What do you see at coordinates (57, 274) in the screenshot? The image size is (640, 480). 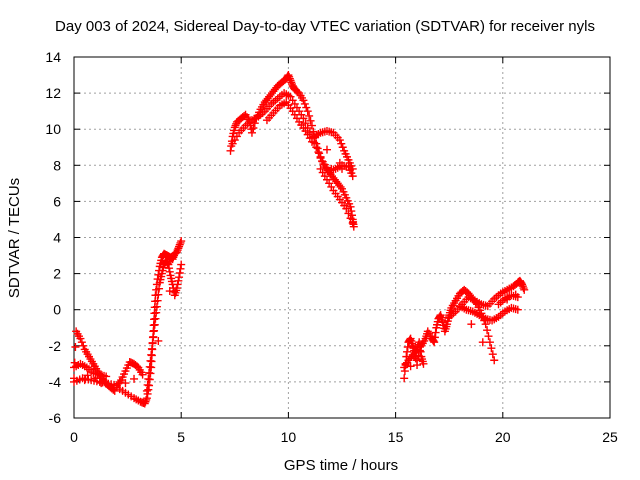 I see `y-tick-label: 2` at bounding box center [57, 274].